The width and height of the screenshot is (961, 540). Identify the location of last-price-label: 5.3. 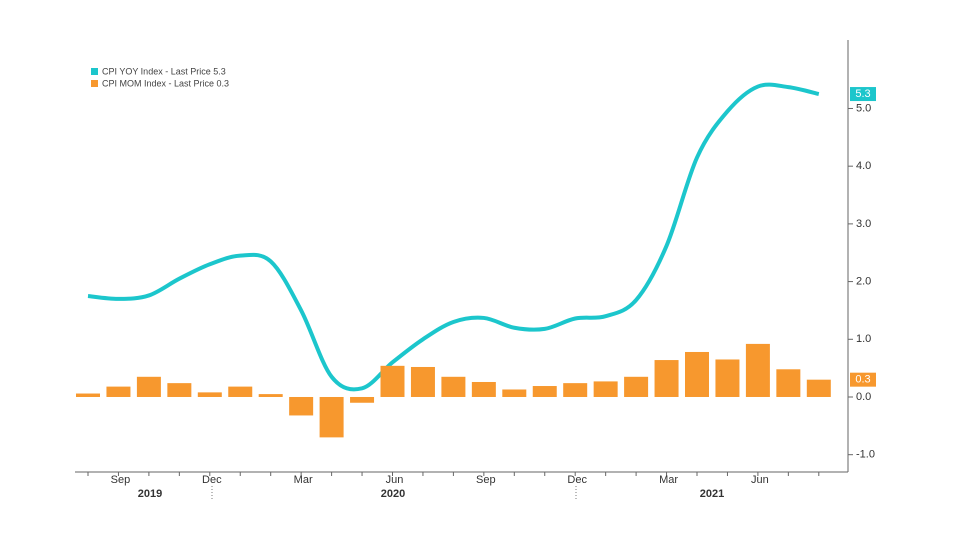
(862, 94).